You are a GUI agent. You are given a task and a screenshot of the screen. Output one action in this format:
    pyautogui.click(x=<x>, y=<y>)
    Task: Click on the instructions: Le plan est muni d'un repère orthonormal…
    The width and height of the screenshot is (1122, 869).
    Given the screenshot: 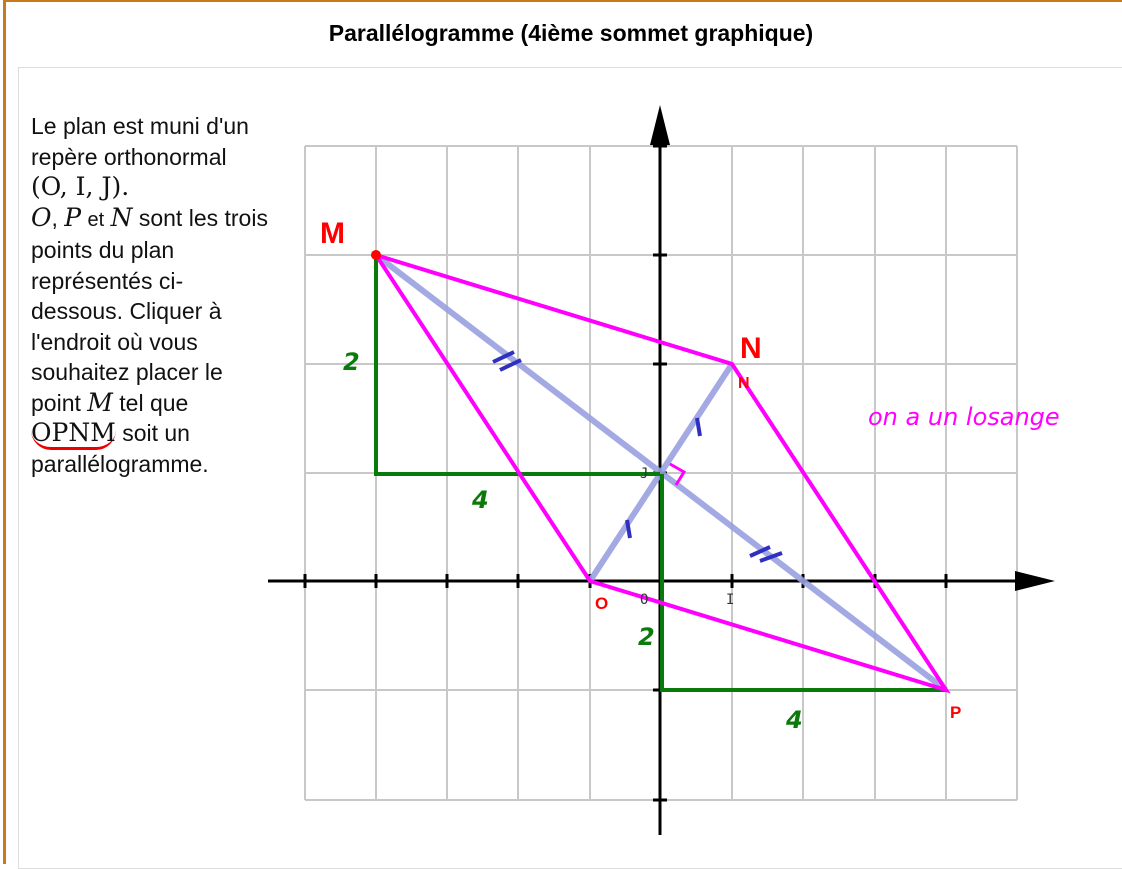 What is the action you would take?
    pyautogui.click(x=149, y=295)
    